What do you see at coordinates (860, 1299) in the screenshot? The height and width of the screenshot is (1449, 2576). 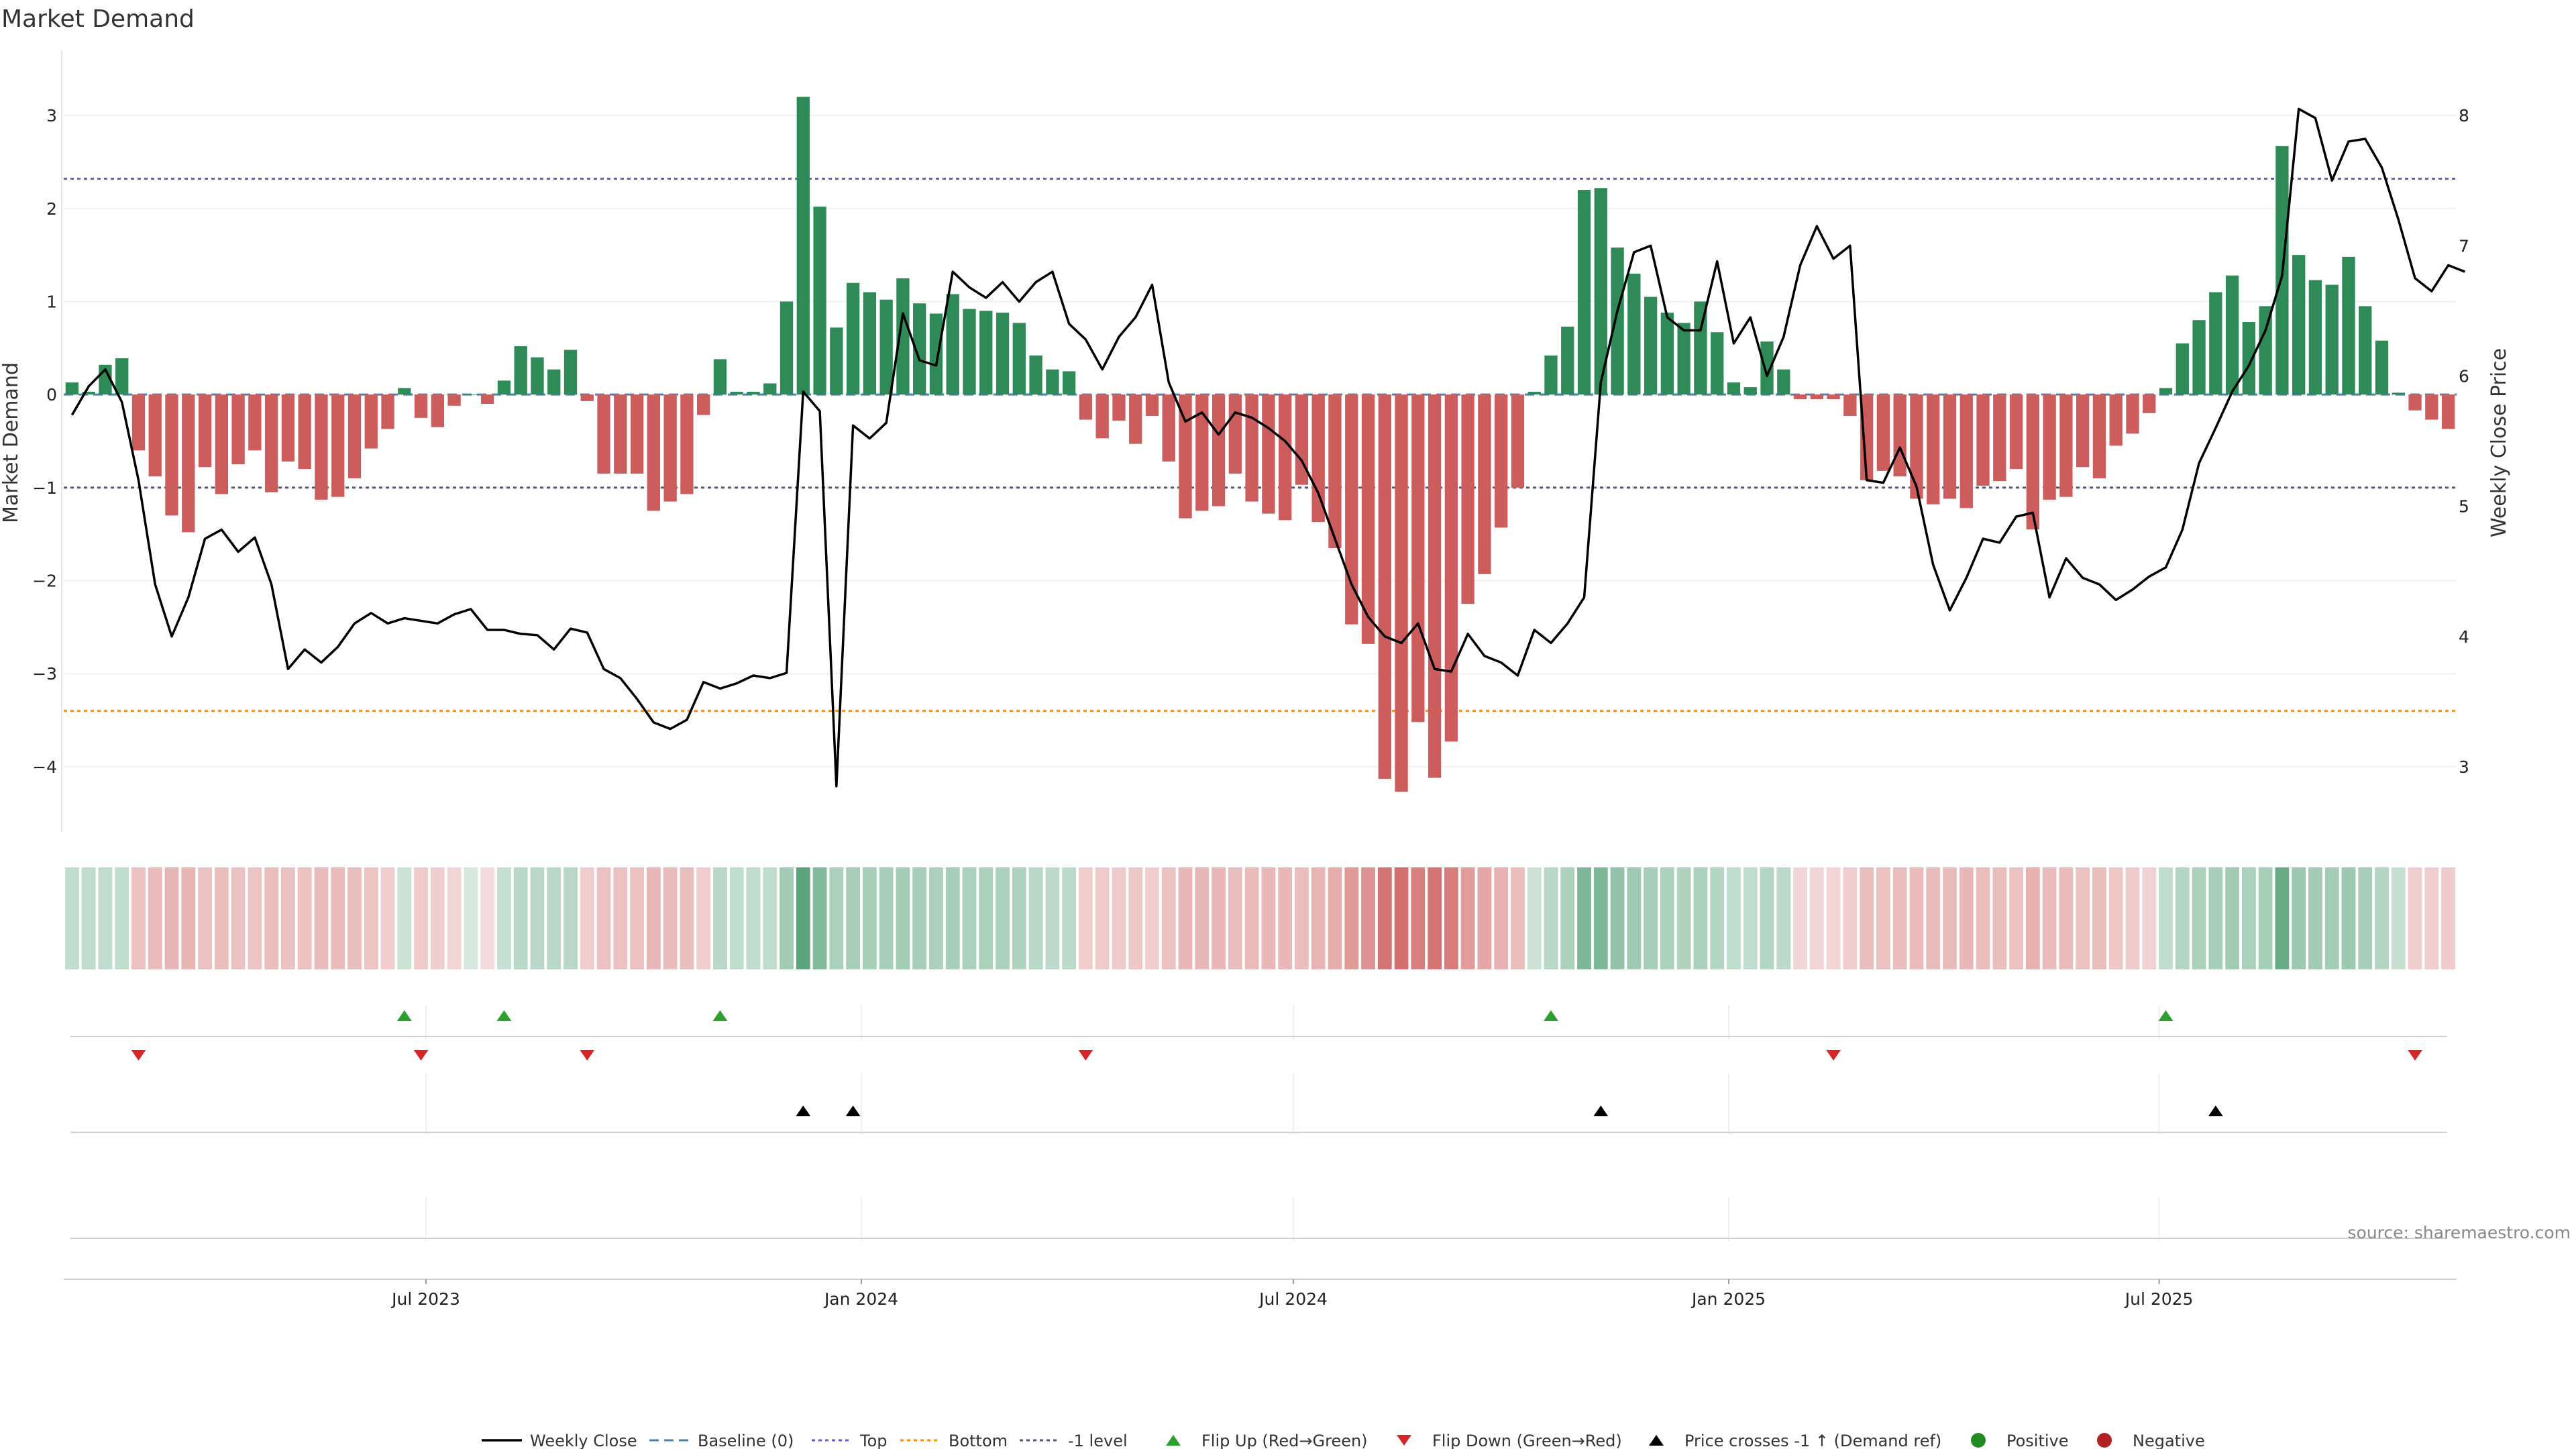 I see `x-tick-label: Jan 2024` at bounding box center [860, 1299].